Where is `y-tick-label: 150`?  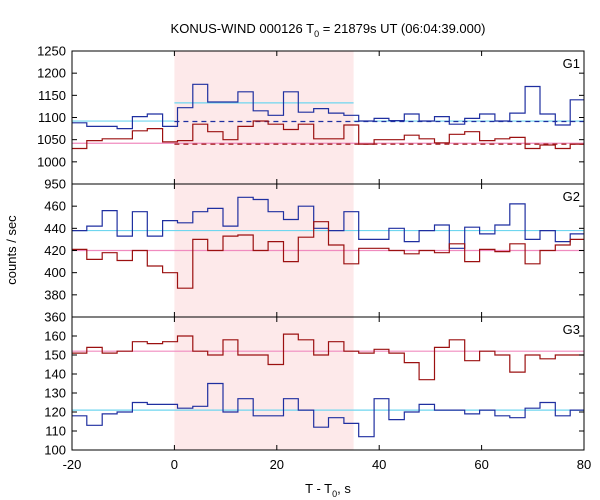 y-tick-label: 150 is located at coordinates (55, 355).